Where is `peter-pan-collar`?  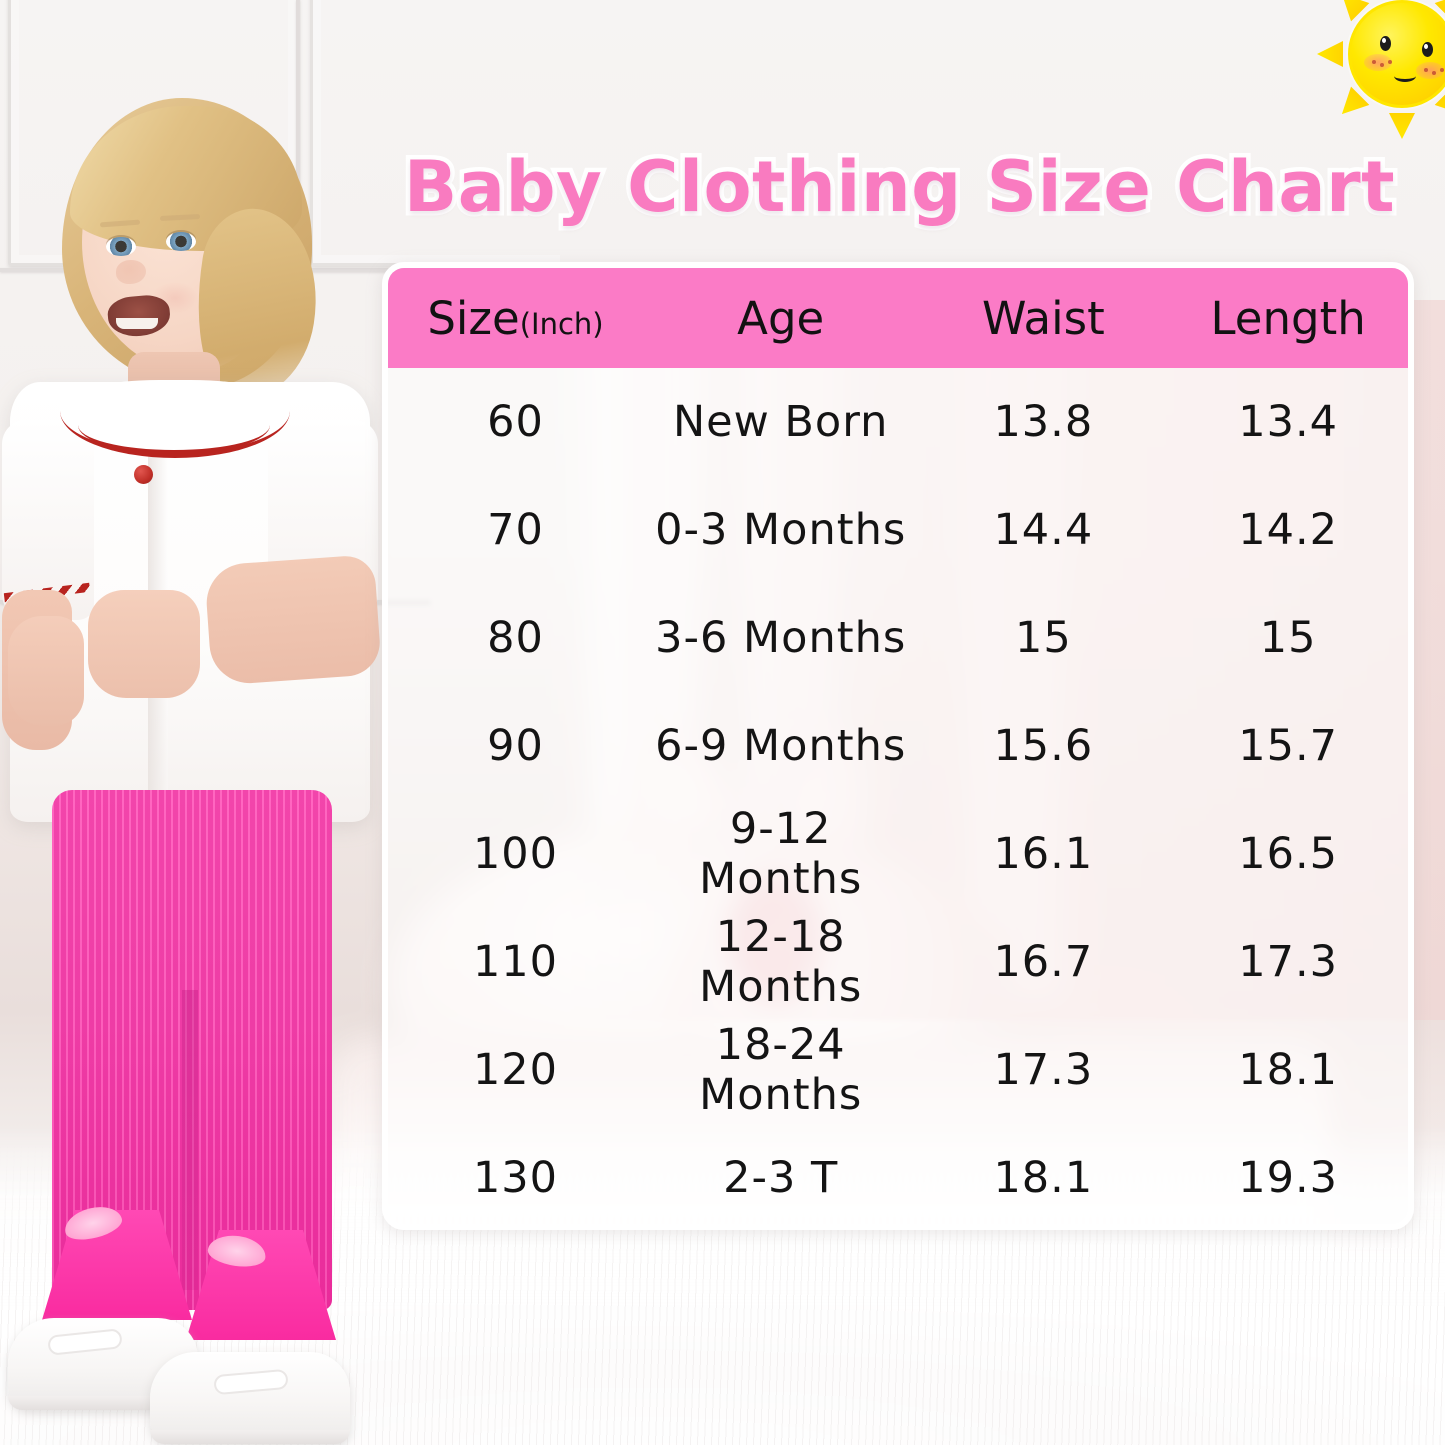
peter-pan-collar is located at coordinates (175, 419).